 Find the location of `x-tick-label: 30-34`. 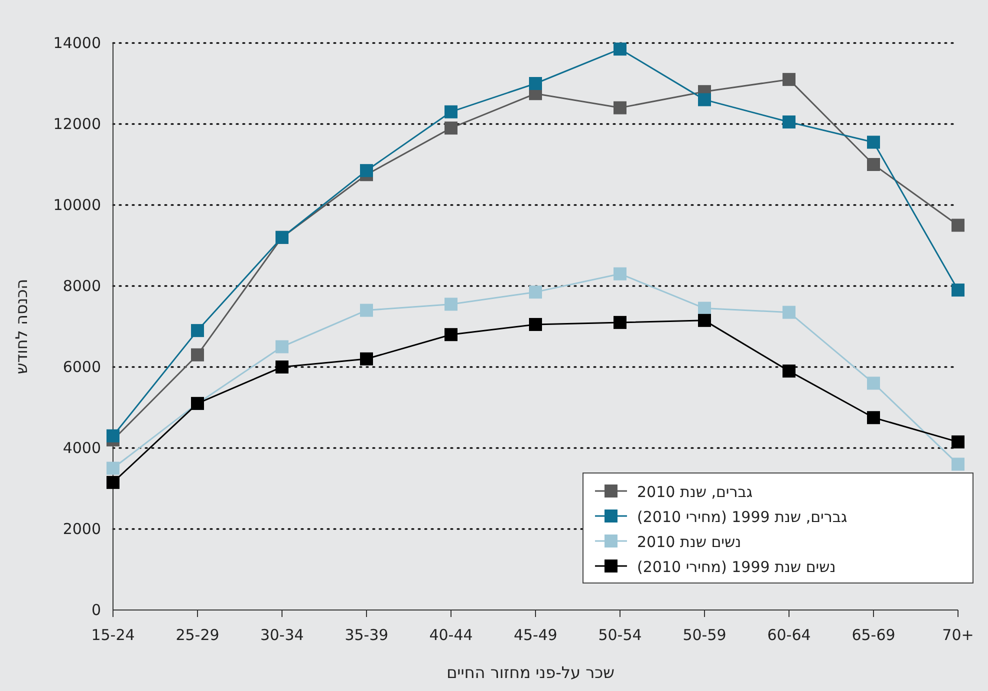

x-tick-label: 30-34 is located at coordinates (282, 635).